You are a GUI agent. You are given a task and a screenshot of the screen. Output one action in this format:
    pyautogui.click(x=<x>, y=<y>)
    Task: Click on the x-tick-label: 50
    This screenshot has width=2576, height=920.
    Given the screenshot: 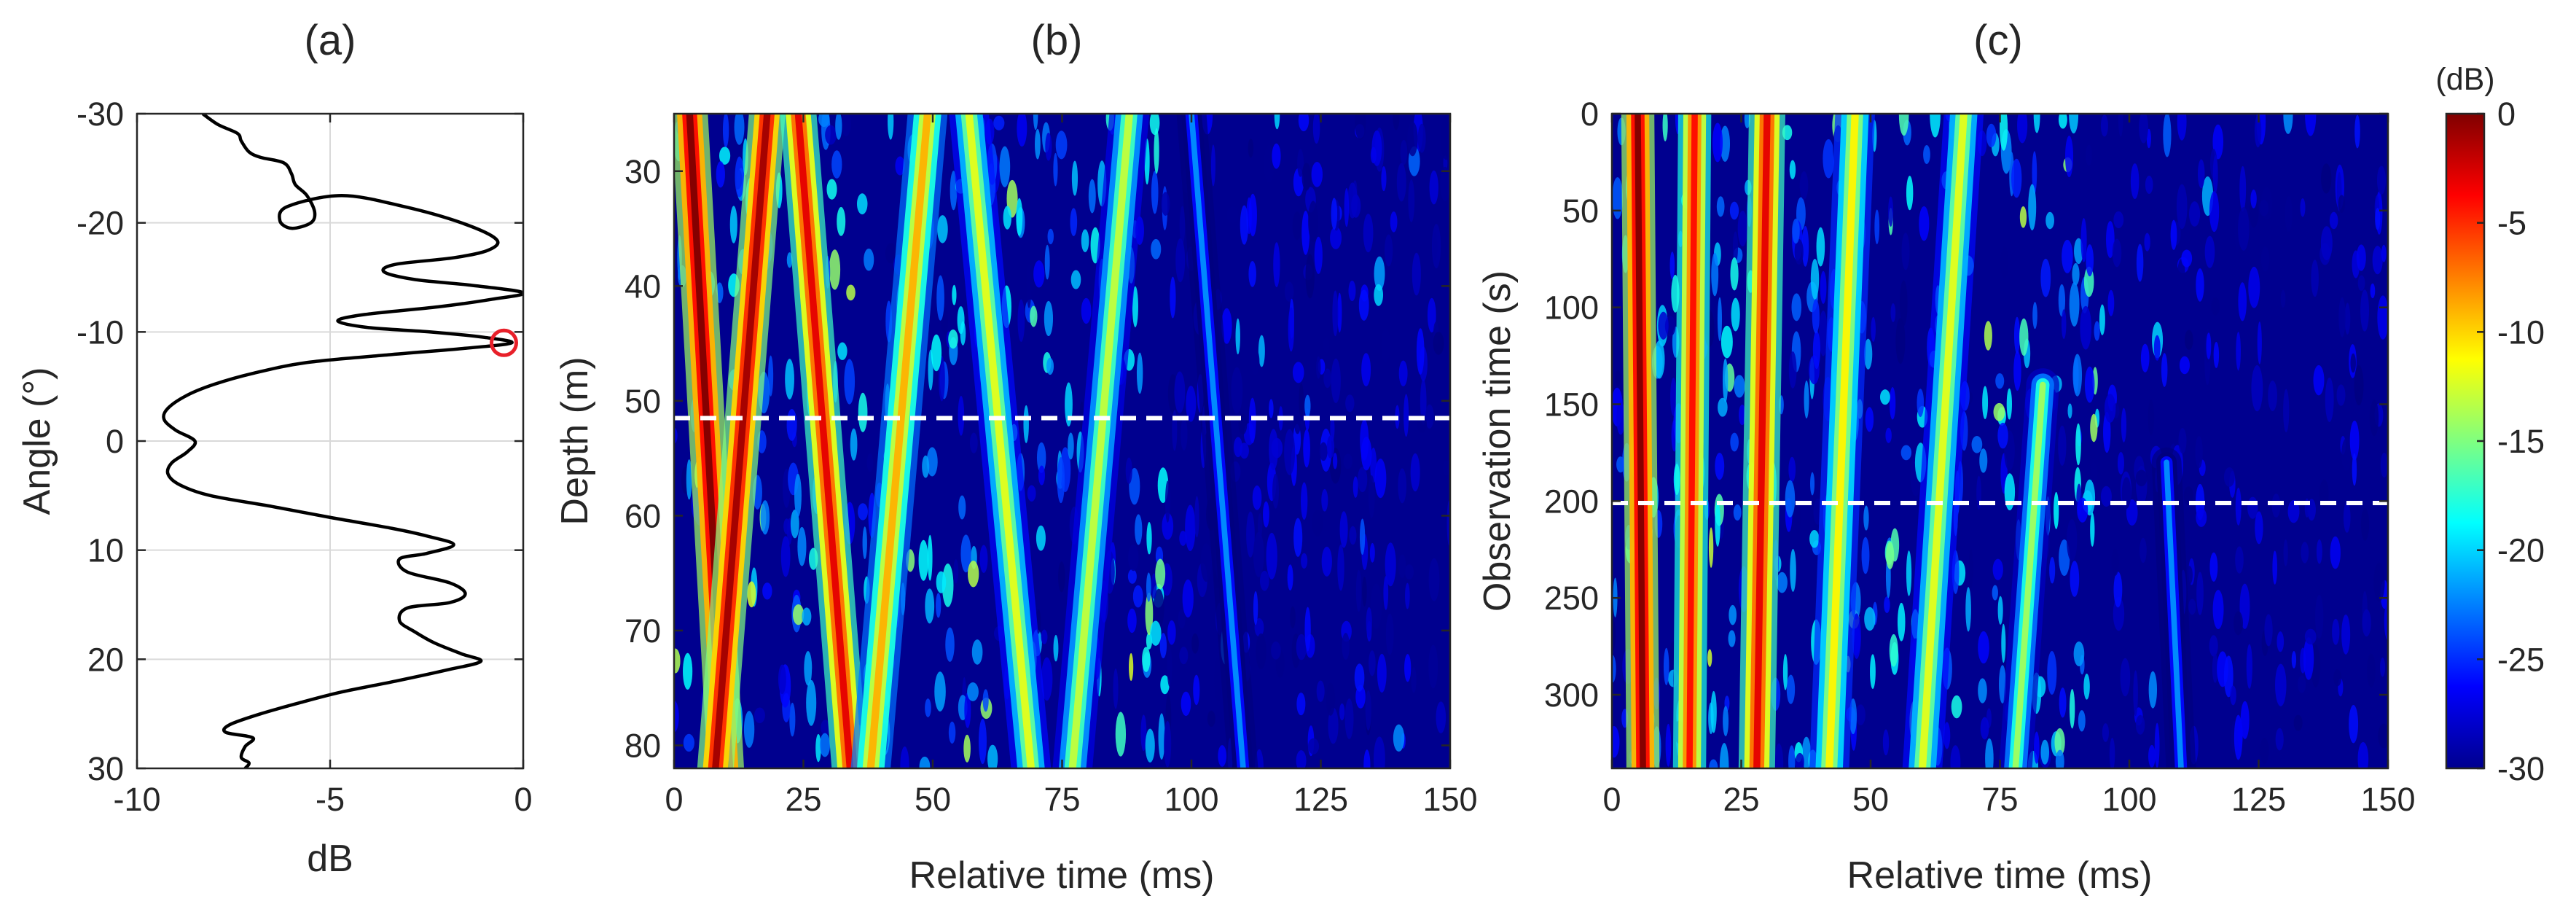 What is the action you would take?
    pyautogui.click(x=1870, y=799)
    